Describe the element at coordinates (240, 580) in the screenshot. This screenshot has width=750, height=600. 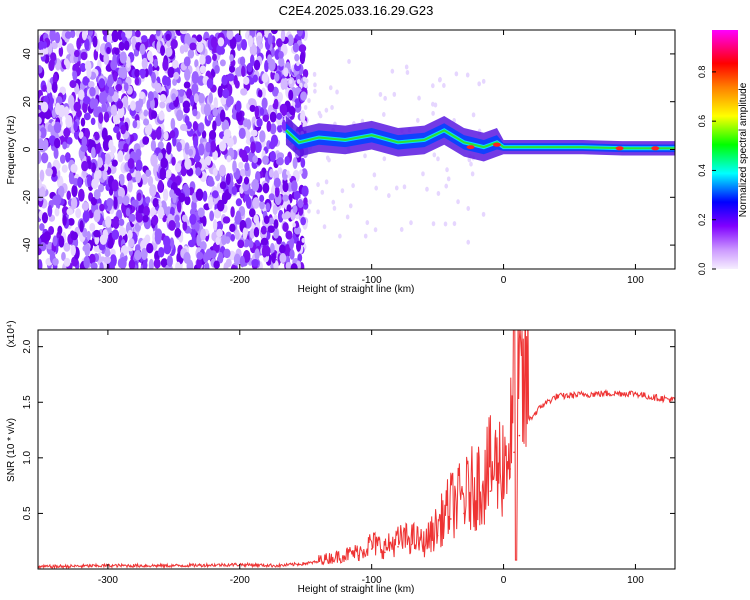
I see `x-tick-label: -200` at that location.